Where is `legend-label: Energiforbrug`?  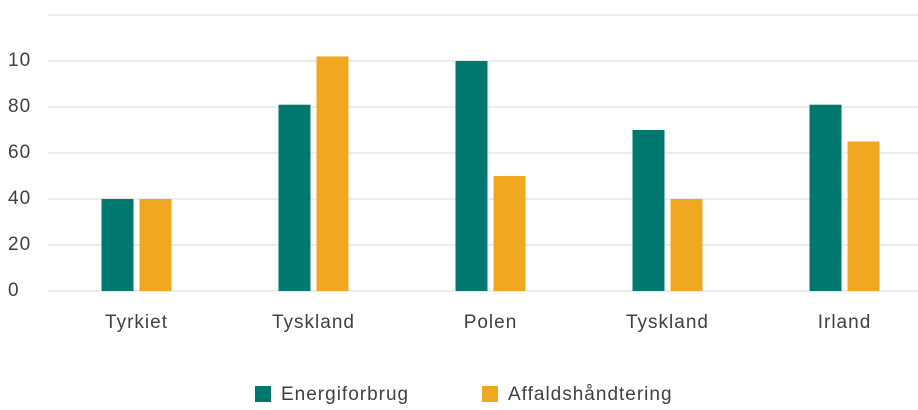
legend-label: Energiforbrug is located at coordinates (345, 394).